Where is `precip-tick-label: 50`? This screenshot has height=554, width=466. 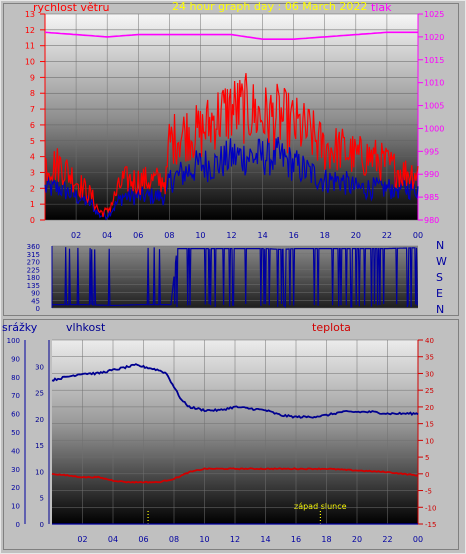
precip-tick-label: 50 is located at coordinates (15, 433).